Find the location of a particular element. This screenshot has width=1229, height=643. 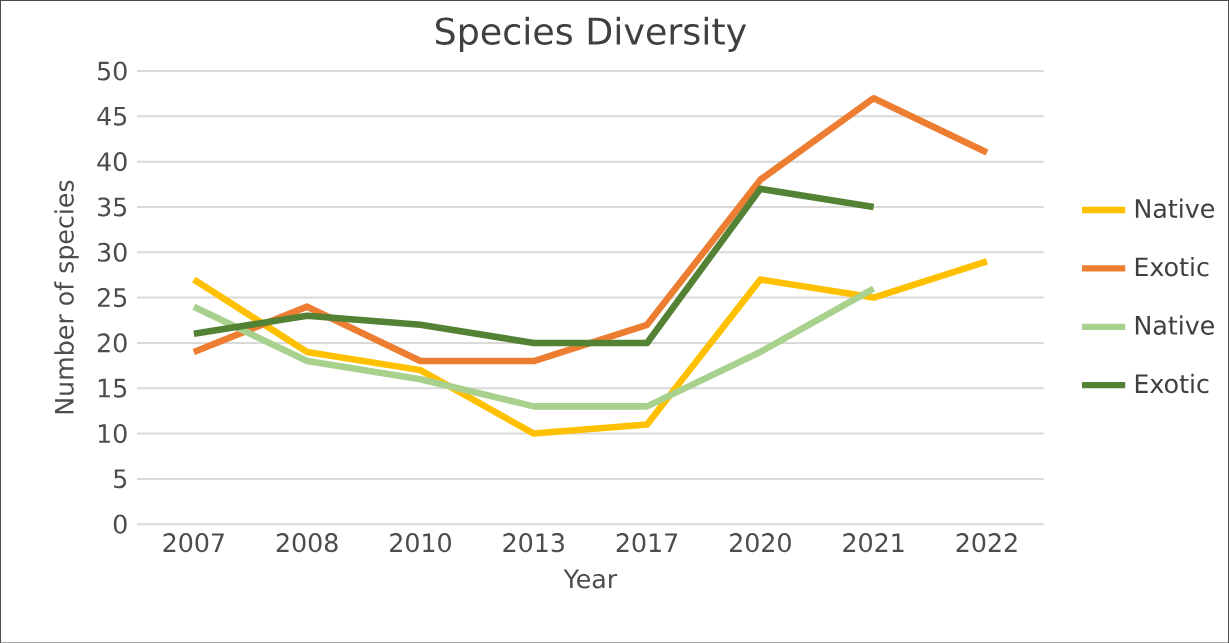

x-tick-label: 2021 is located at coordinates (873, 542).